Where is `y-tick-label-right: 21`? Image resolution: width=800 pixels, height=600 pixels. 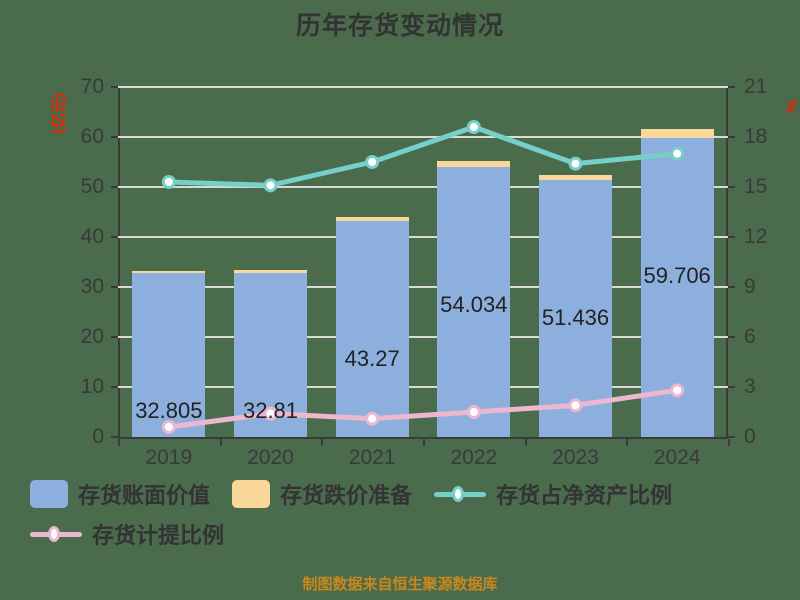 y-tick-label-right: 21 is located at coordinates (756, 86).